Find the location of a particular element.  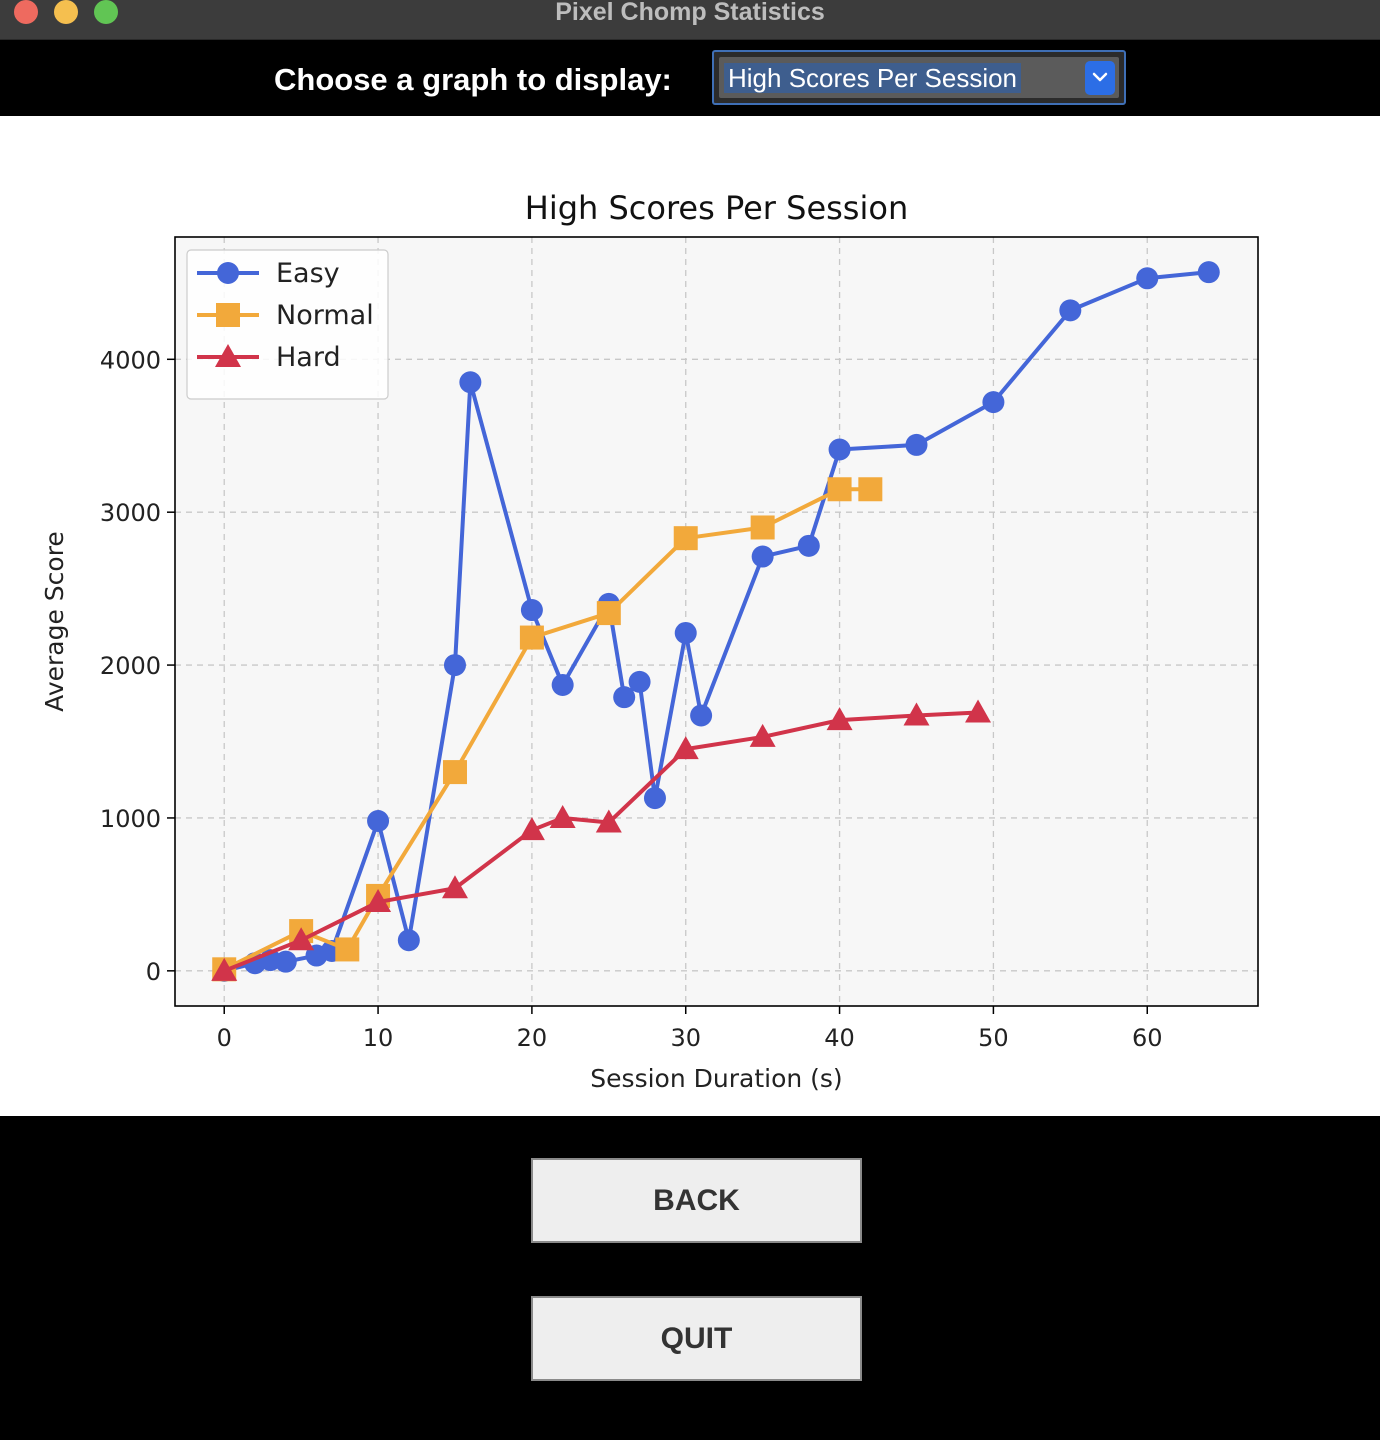

graph-select-field: High Scores Per Session is located at coordinates (919, 77).